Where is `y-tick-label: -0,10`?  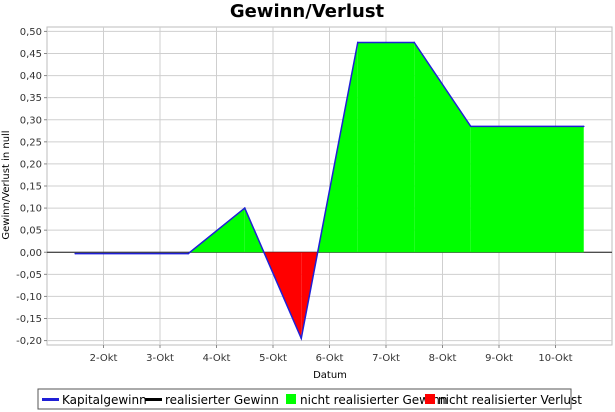
y-tick-label: -0,10 is located at coordinates (29, 297).